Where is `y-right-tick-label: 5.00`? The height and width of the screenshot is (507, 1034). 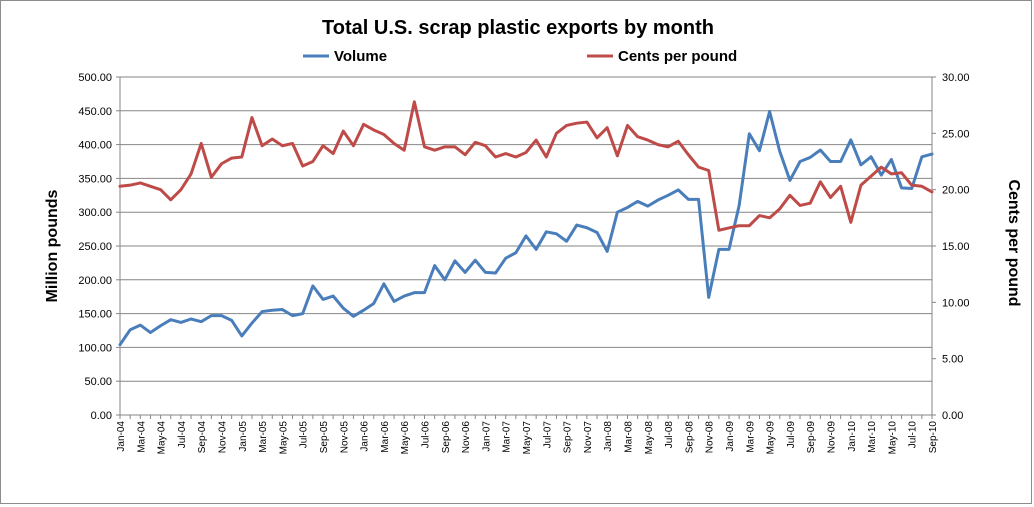 y-right-tick-label: 5.00 is located at coordinates (952, 360).